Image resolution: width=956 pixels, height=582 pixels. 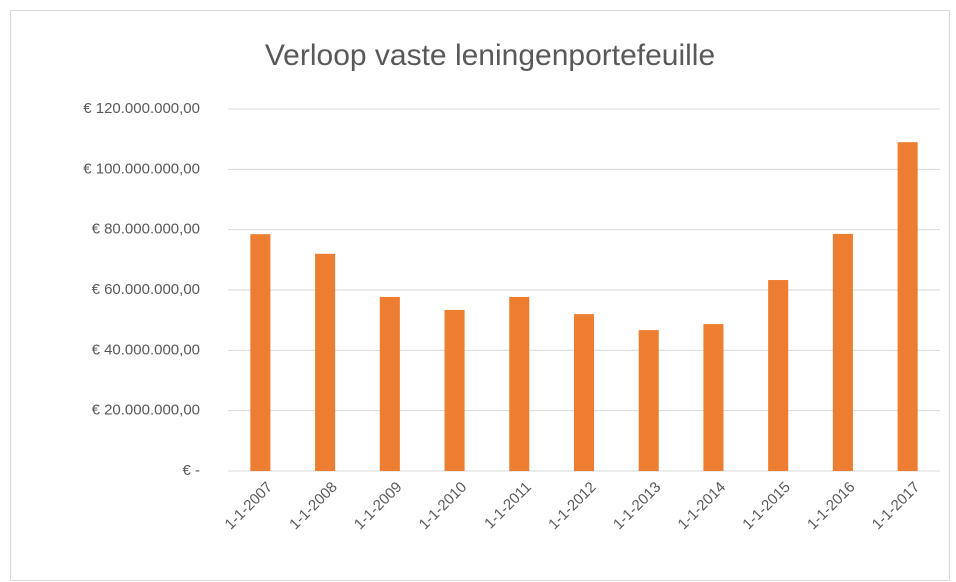 I want to click on y-tick-label: € -, so click(x=191, y=470).